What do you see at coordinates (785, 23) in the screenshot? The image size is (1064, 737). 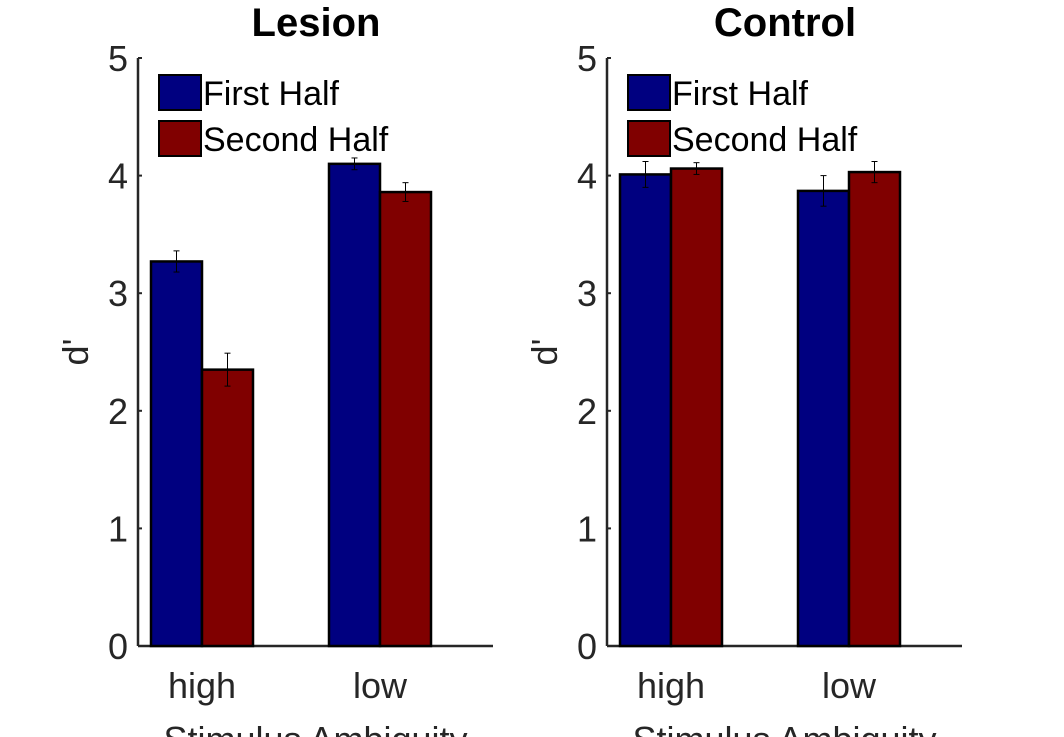 I see `chart-title: Control` at bounding box center [785, 23].